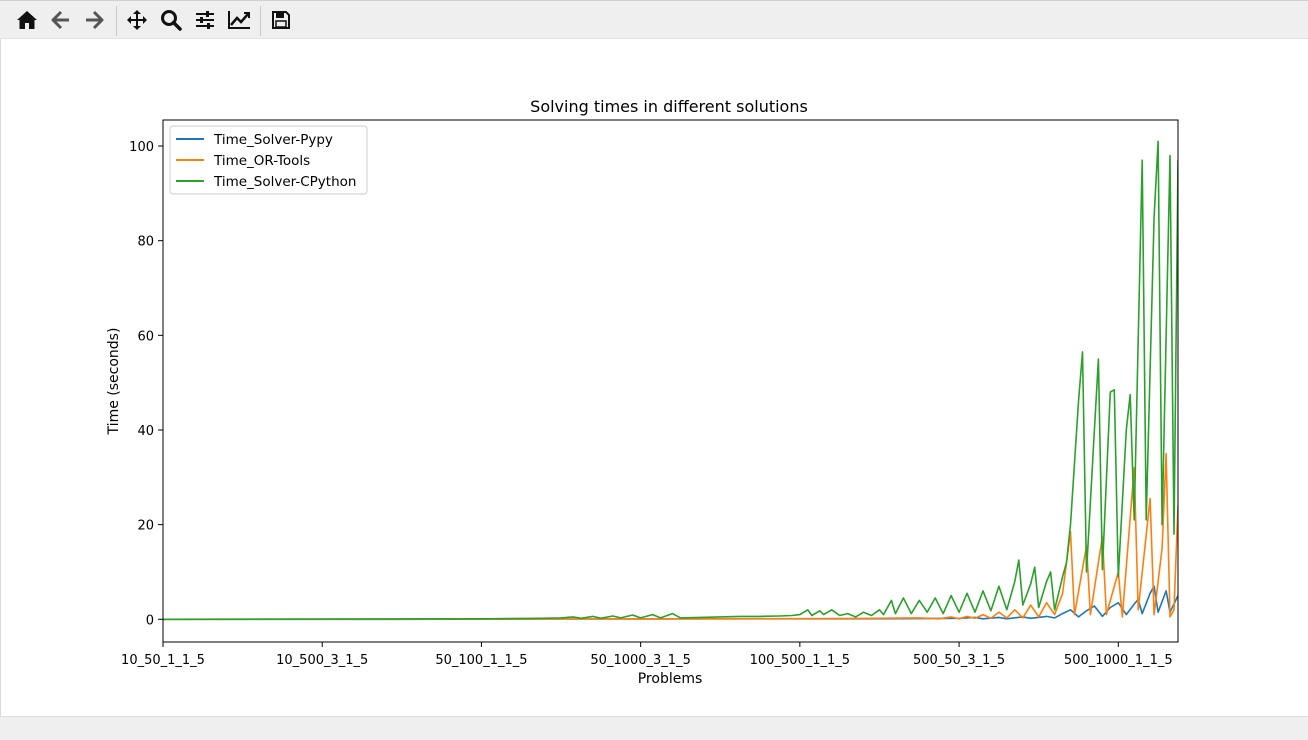  I want to click on legend-box, so click(268, 160).